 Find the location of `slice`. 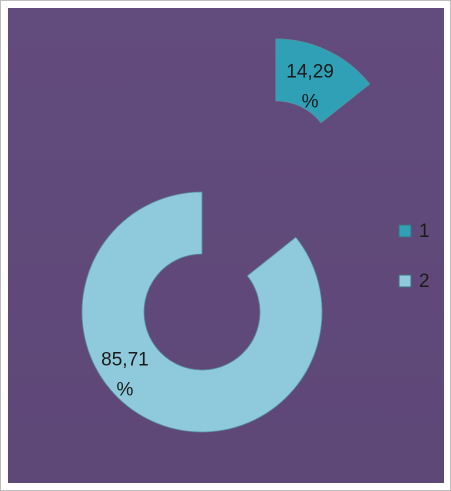

slice is located at coordinates (323, 81).